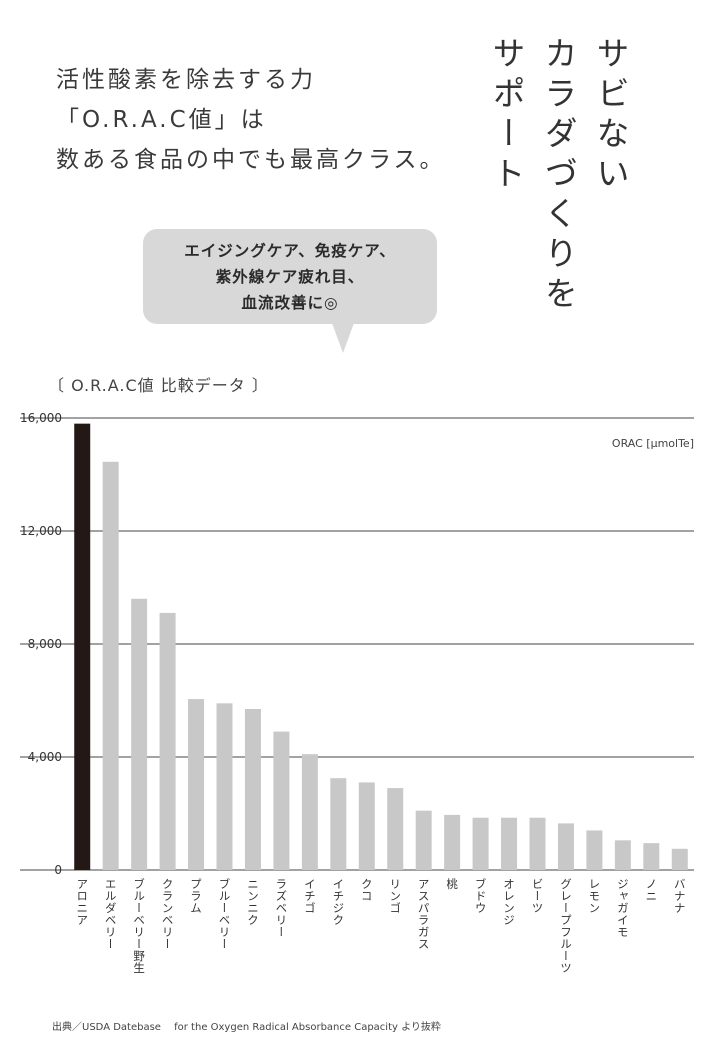 The height and width of the screenshot is (1052, 728). I want to click on x-tick-label: 桃, so click(452, 883).